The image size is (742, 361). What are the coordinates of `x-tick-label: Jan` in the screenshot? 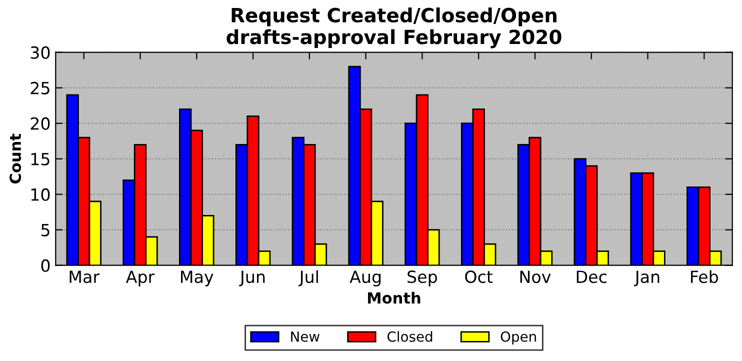 It's located at (647, 278).